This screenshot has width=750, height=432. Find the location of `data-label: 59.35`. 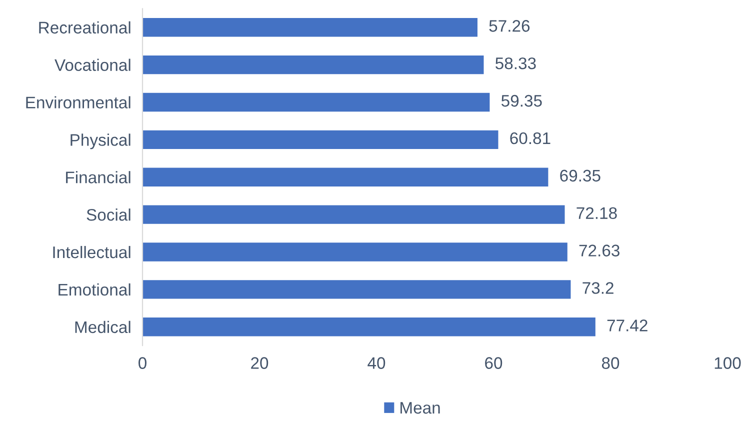

data-label: 59.35 is located at coordinates (521, 100).